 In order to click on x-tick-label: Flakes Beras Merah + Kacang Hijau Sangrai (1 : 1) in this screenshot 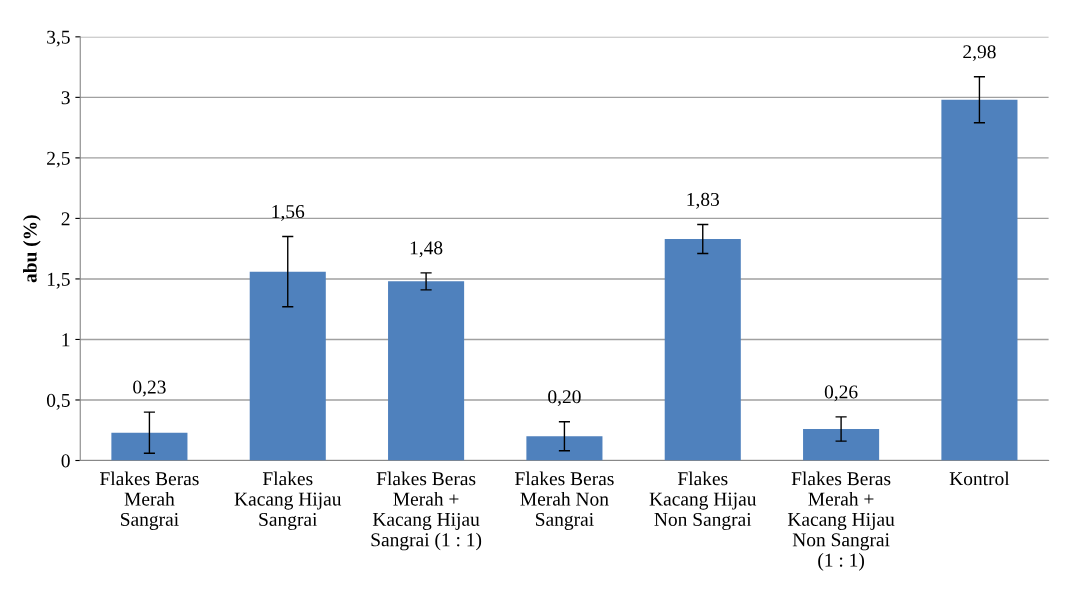, I will do `click(426, 511)`.